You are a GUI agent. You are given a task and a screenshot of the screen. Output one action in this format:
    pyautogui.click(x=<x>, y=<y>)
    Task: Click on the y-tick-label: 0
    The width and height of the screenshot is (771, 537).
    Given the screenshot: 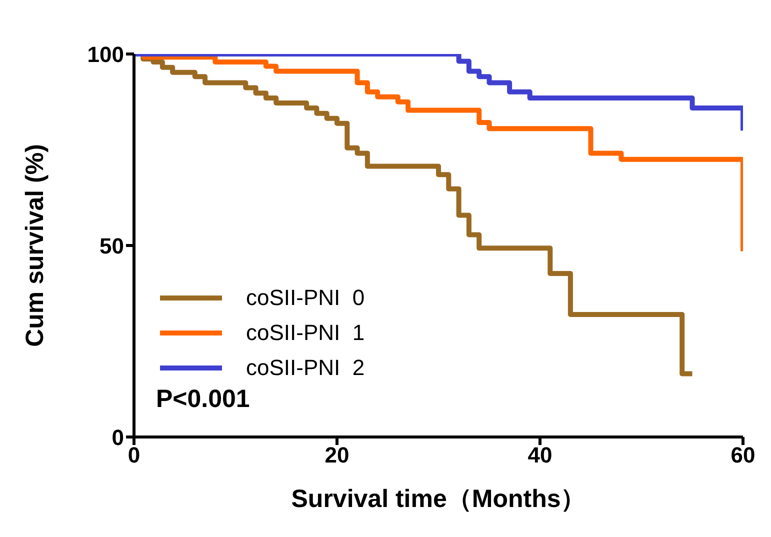 What is the action you would take?
    pyautogui.click(x=118, y=437)
    